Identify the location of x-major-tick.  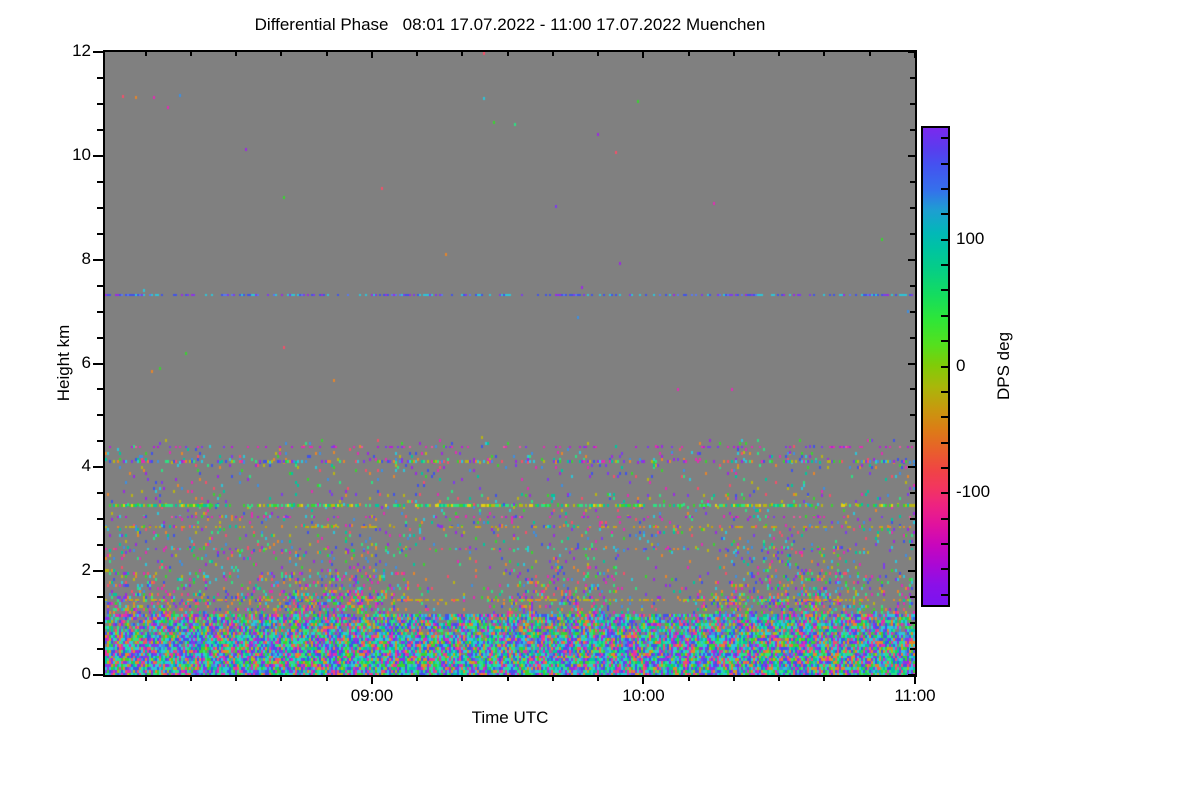
(371, 680).